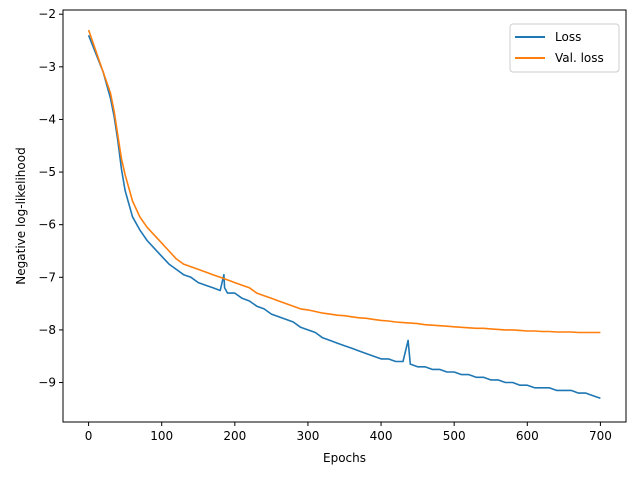 The width and height of the screenshot is (640, 480). Describe the element at coordinates (579, 58) in the screenshot. I see `legend-label-val-loss: Val. loss` at that location.